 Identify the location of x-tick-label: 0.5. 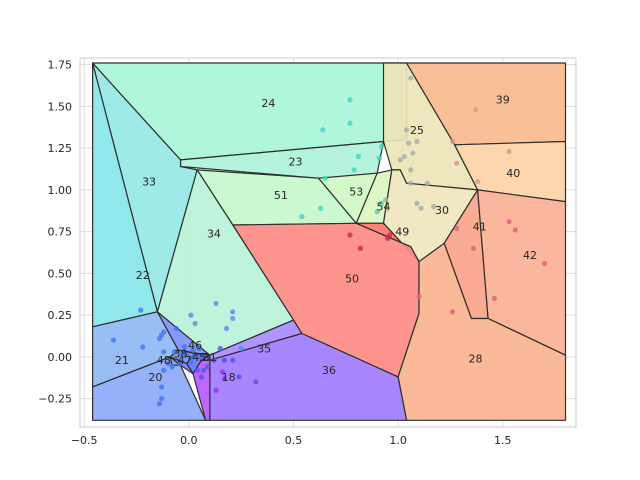
(294, 440).